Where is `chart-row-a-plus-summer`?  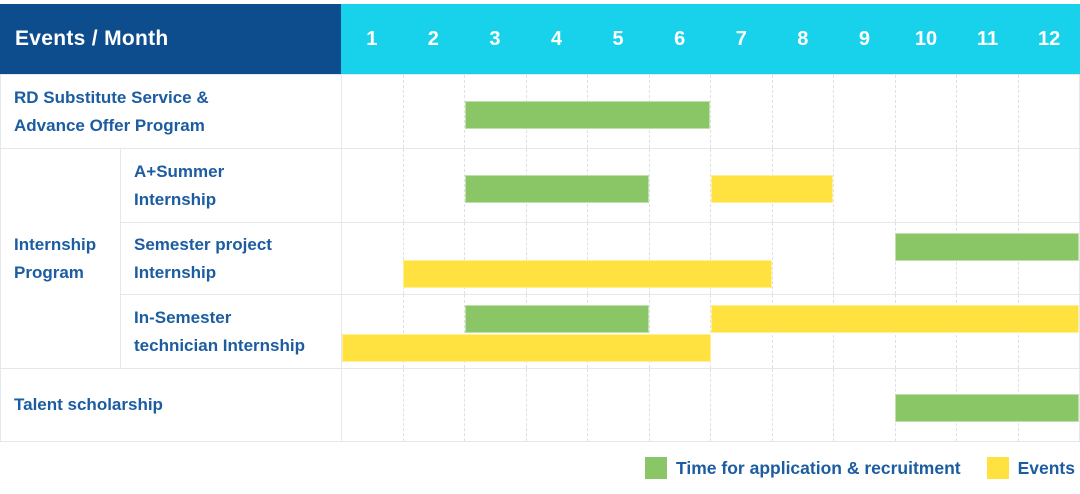
chart-row-a-plus-summer is located at coordinates (710, 185).